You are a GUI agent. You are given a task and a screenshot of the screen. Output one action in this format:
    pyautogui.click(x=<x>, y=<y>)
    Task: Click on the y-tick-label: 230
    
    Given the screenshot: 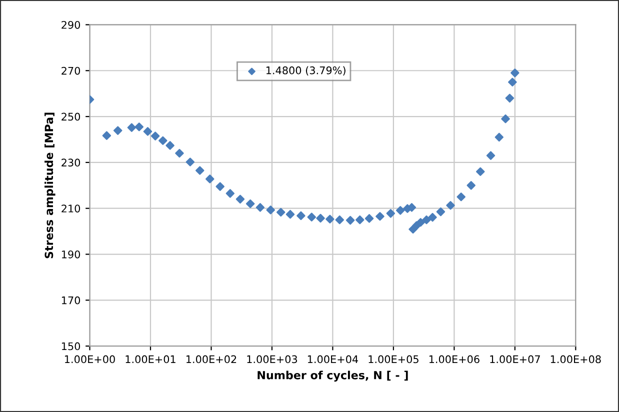 What is the action you would take?
    pyautogui.click(x=71, y=162)
    